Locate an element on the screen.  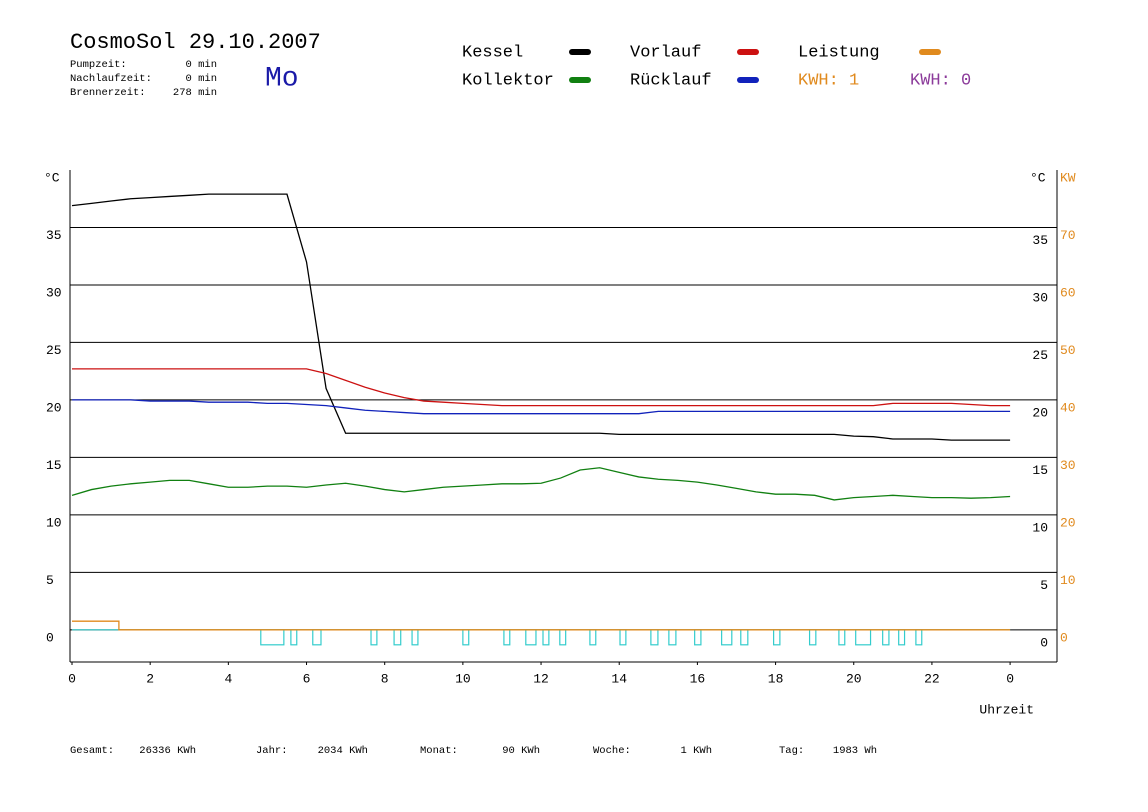
y-tick-label: 35 is located at coordinates (54, 235).